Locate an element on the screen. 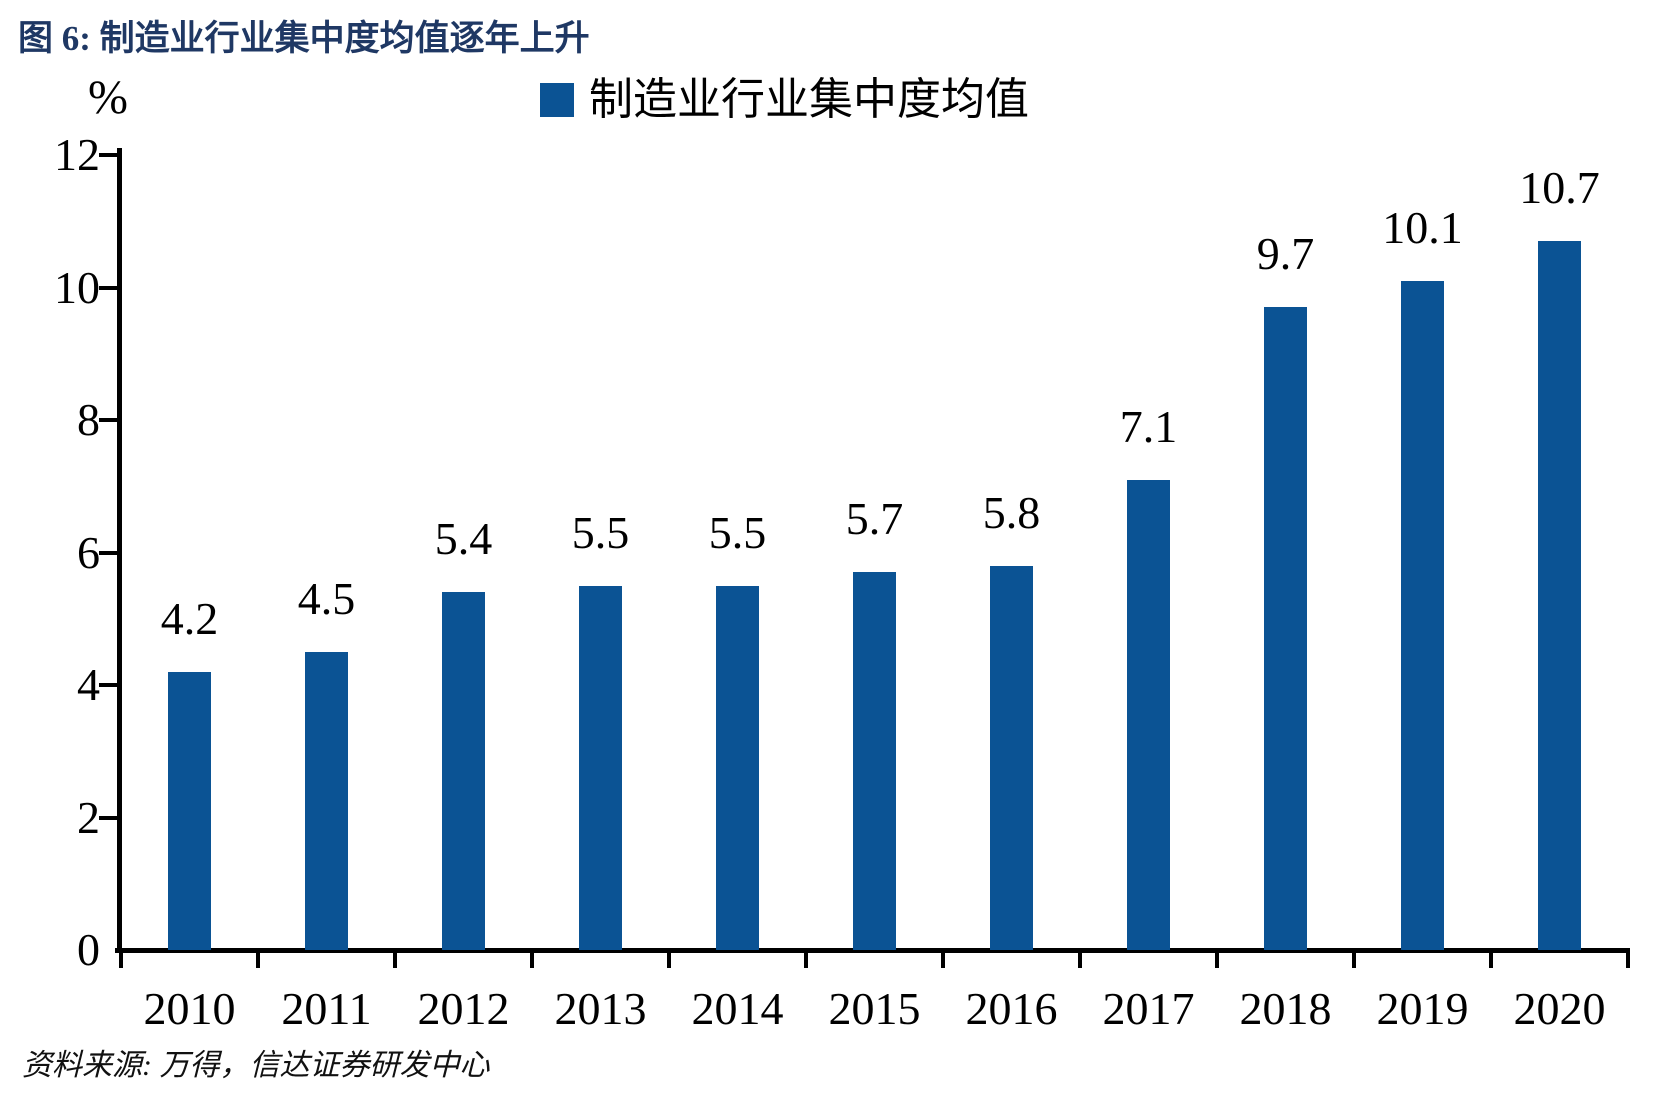 This screenshot has width=1654, height=1100. y-axis-line is located at coordinates (119, 550).